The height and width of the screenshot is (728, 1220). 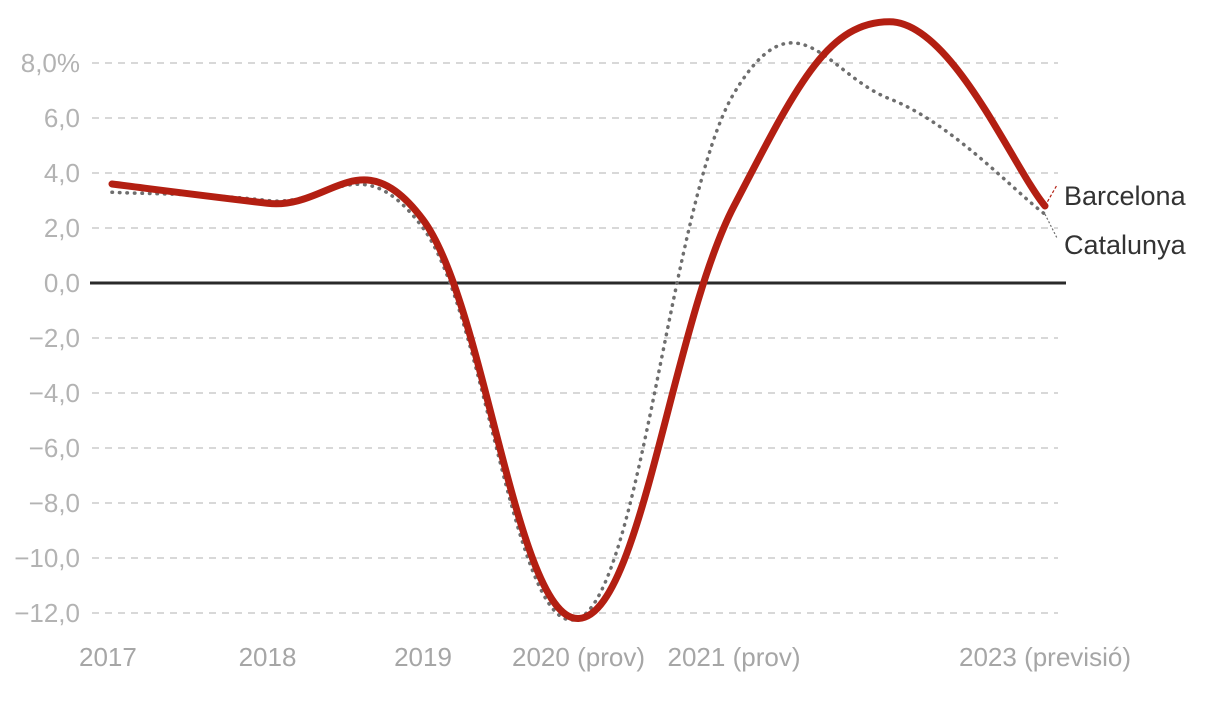 What do you see at coordinates (108, 657) in the screenshot?
I see `x-tick-label: 2017` at bounding box center [108, 657].